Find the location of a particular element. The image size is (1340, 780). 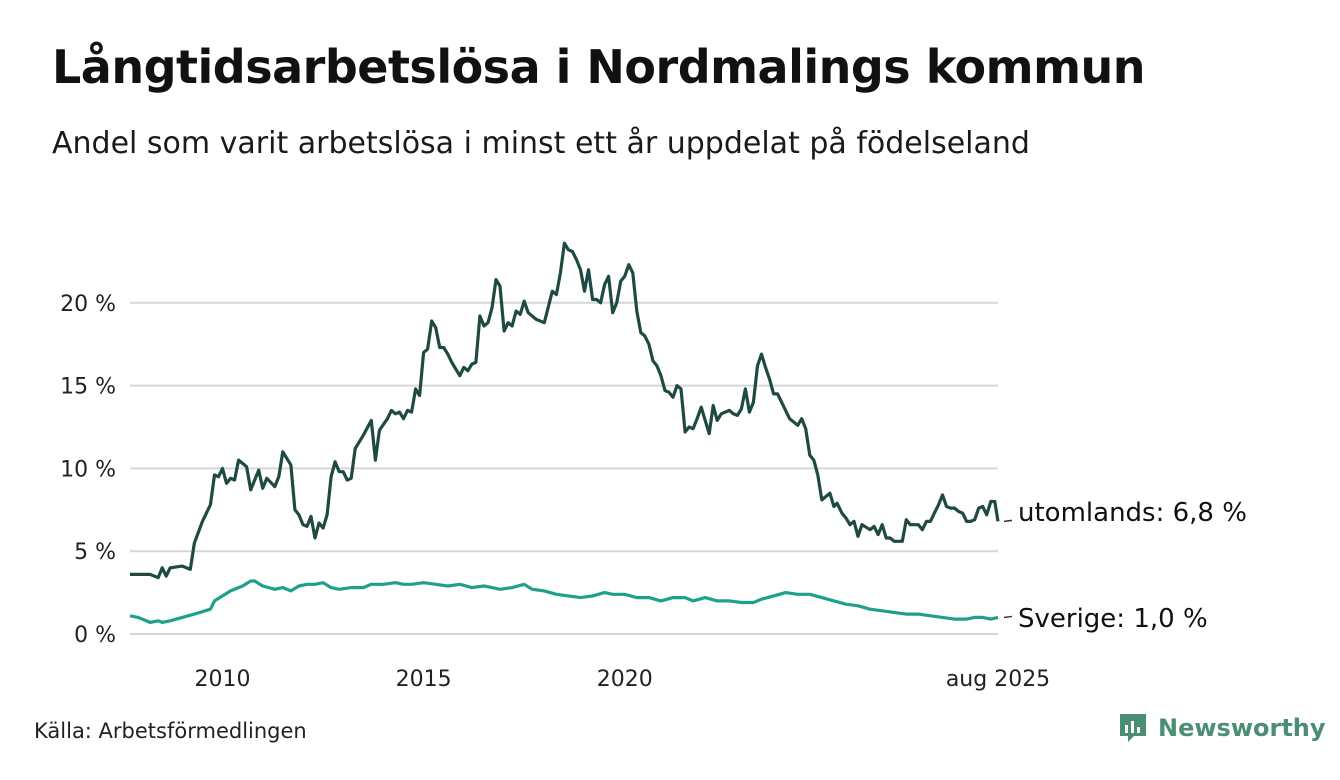

x-tick-label: 2010 is located at coordinates (223, 679).